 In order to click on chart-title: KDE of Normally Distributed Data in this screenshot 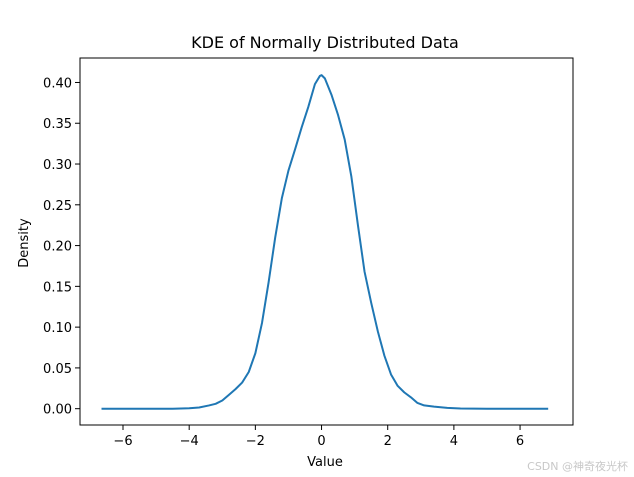, I will do `click(325, 42)`.